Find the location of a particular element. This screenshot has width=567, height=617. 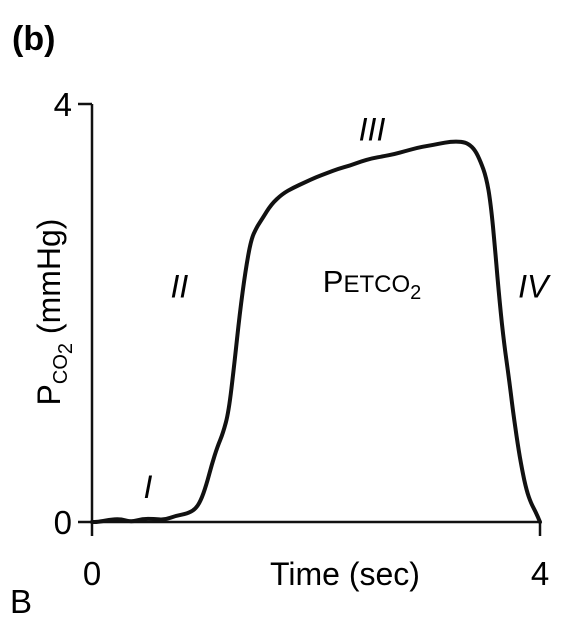

y-axis-title-subsubscript: 2 is located at coordinates (66, 348).